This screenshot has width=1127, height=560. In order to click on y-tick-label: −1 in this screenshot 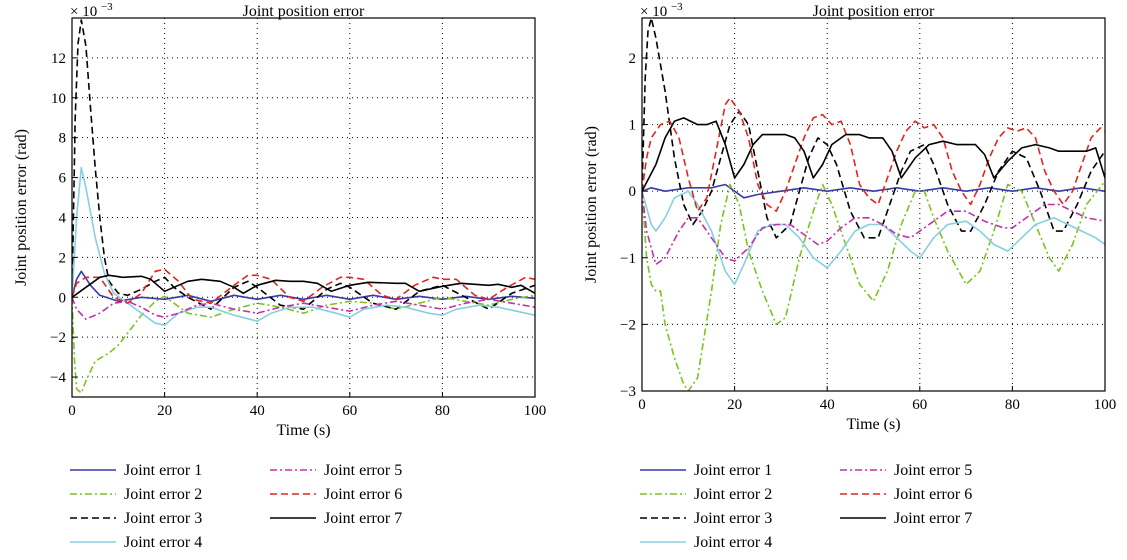, I will do `click(628, 259)`.